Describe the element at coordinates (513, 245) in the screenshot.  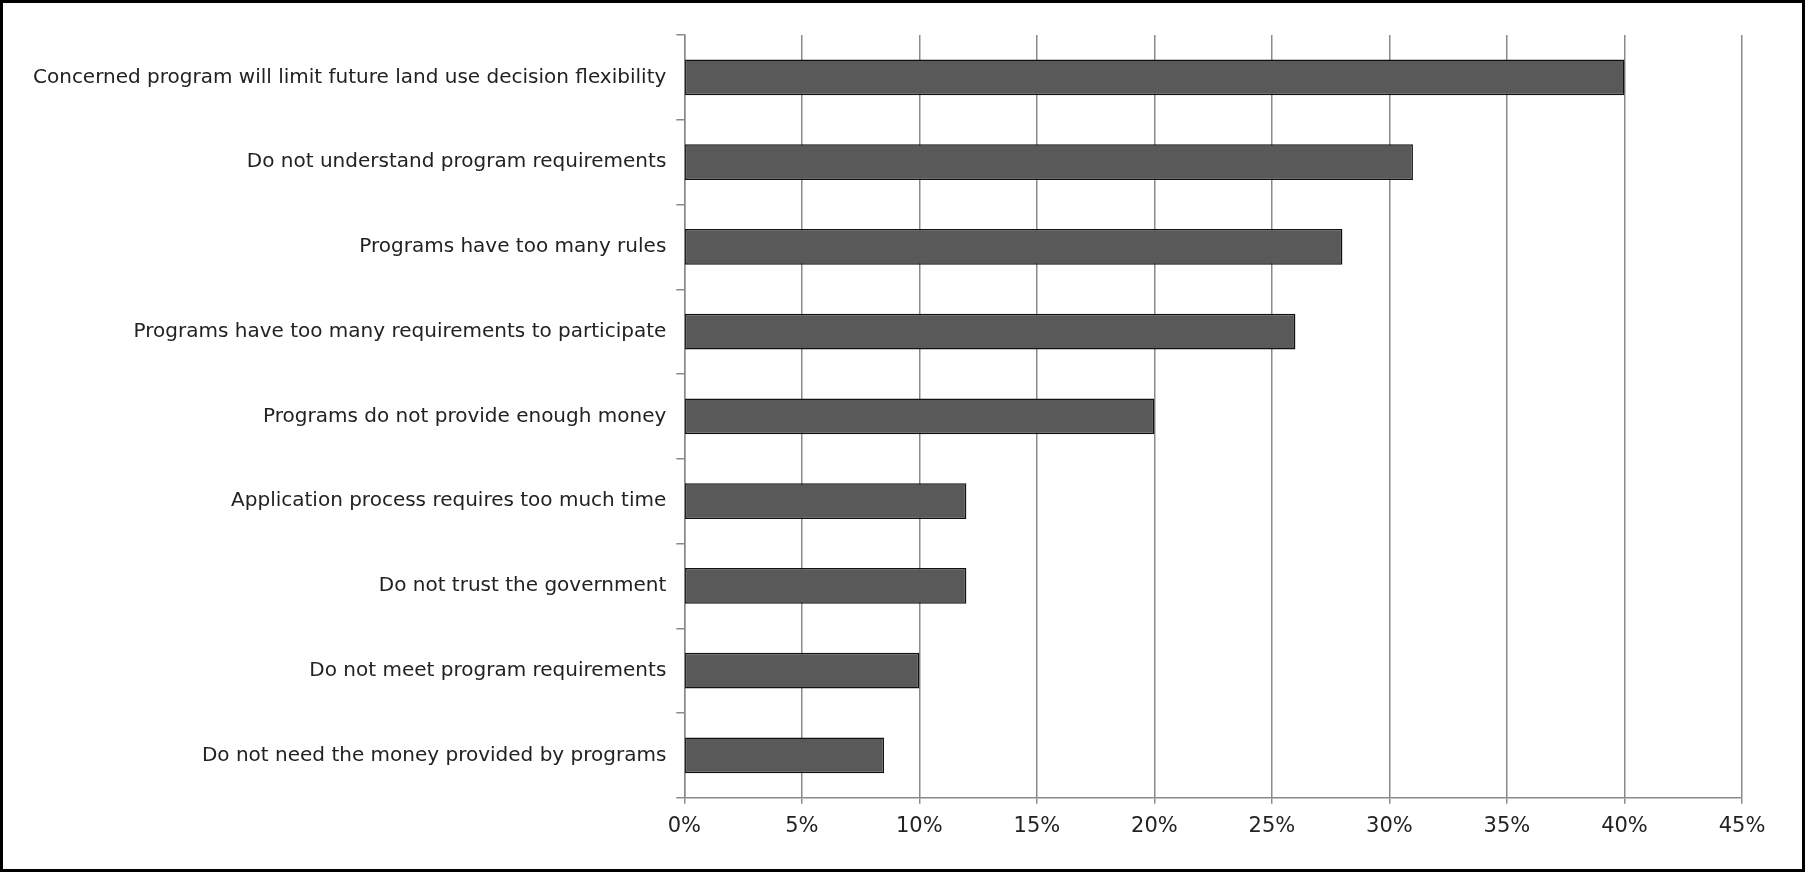
I see `y-tick-label: Programs have too many rules` at that location.